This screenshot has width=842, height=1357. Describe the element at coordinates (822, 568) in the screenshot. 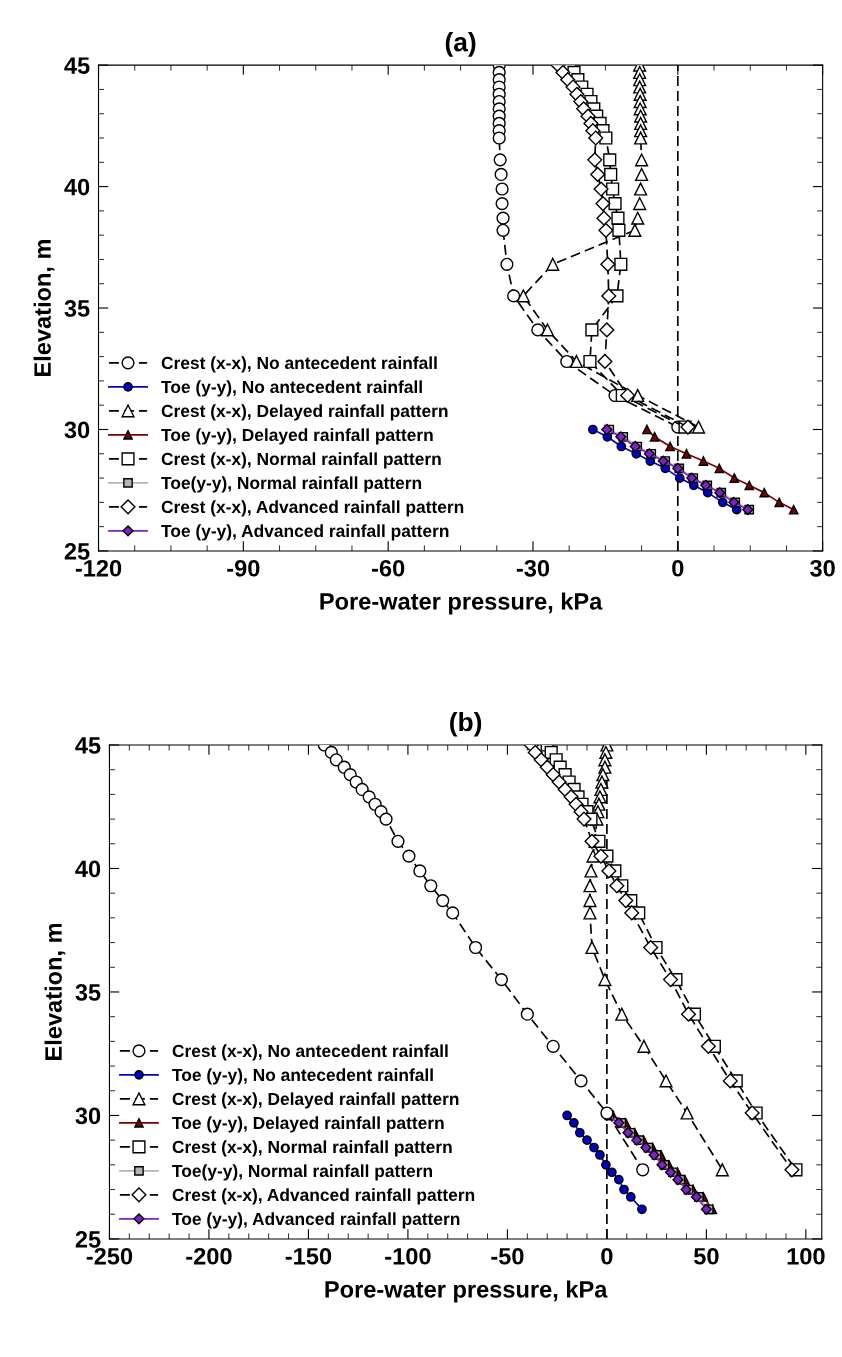

I see `x-tick-label: 30` at that location.